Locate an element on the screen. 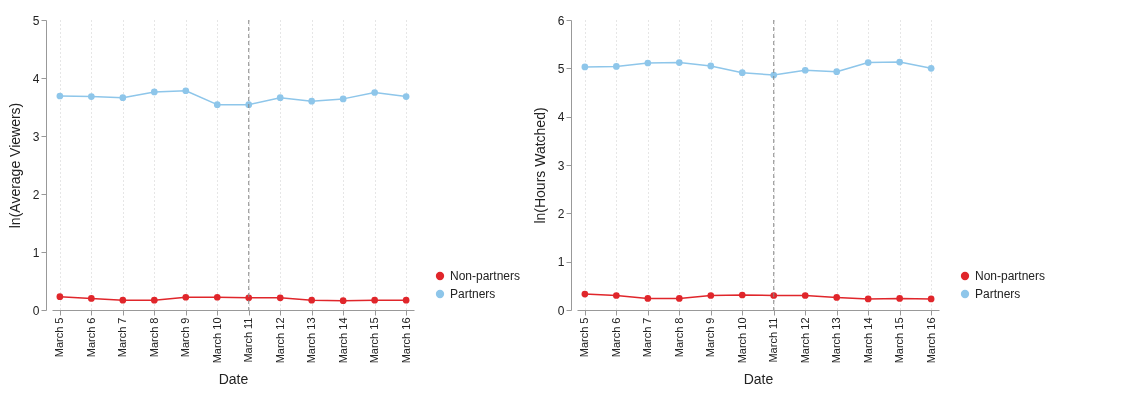  y-tick-label: 6 is located at coordinates (561, 20).